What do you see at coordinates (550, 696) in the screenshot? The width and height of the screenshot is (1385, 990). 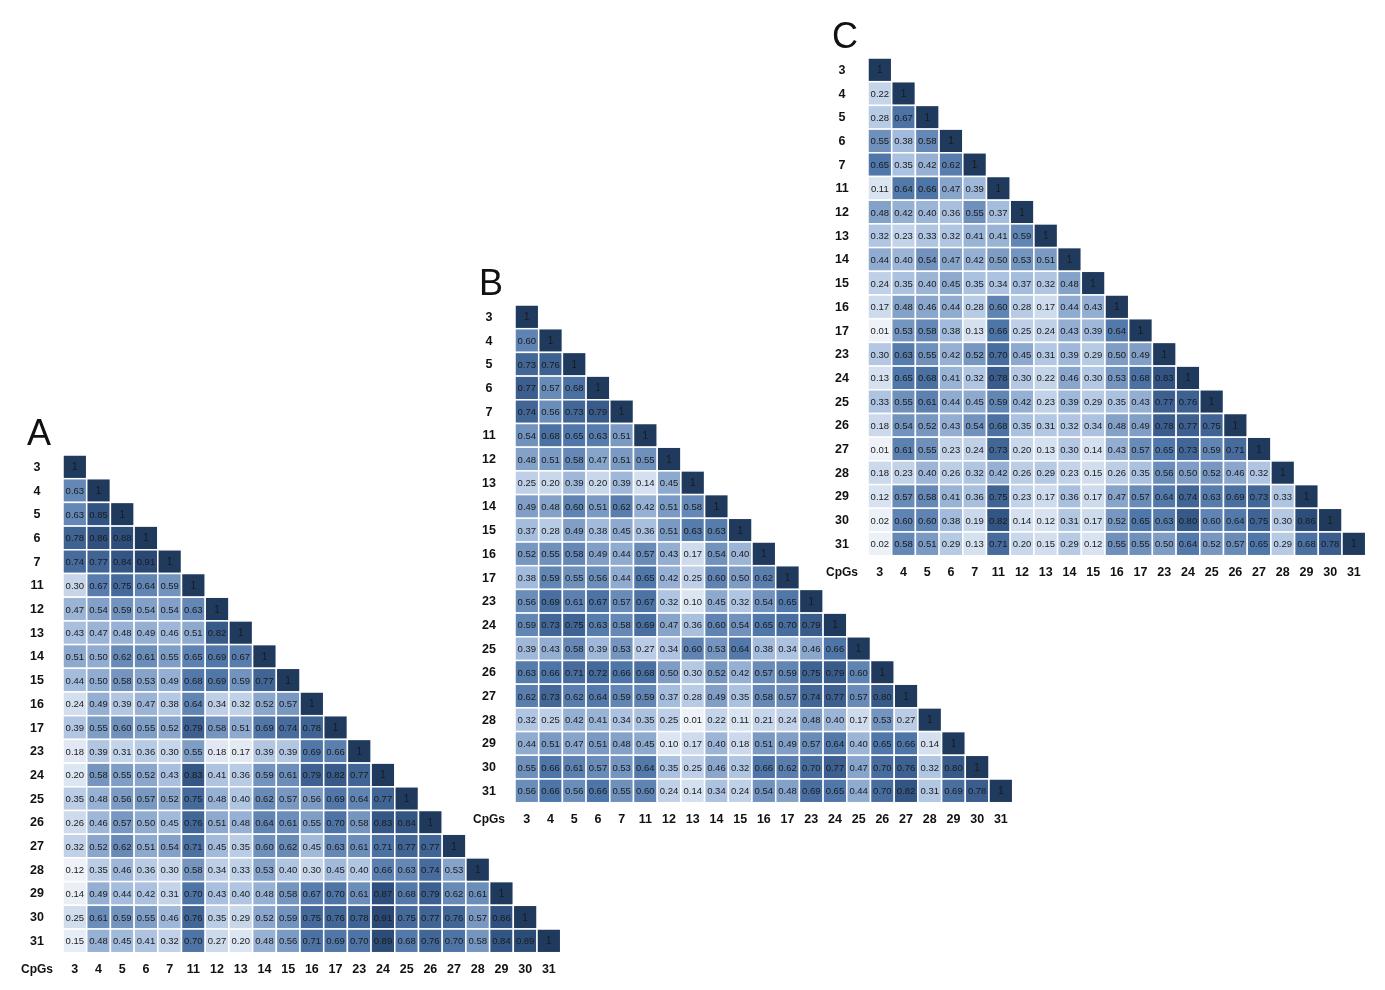 I see `data-label: 0.73` at bounding box center [550, 696].